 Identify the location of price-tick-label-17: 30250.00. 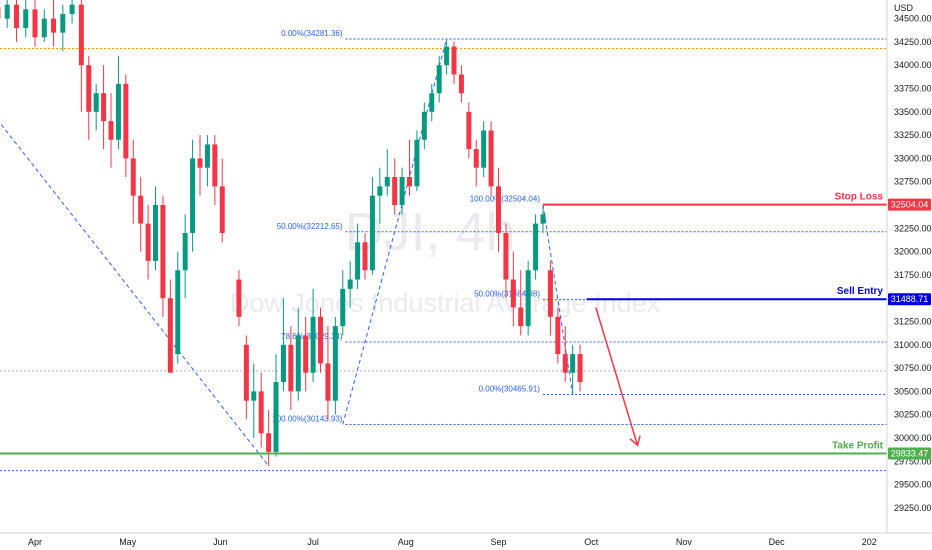
(913, 415).